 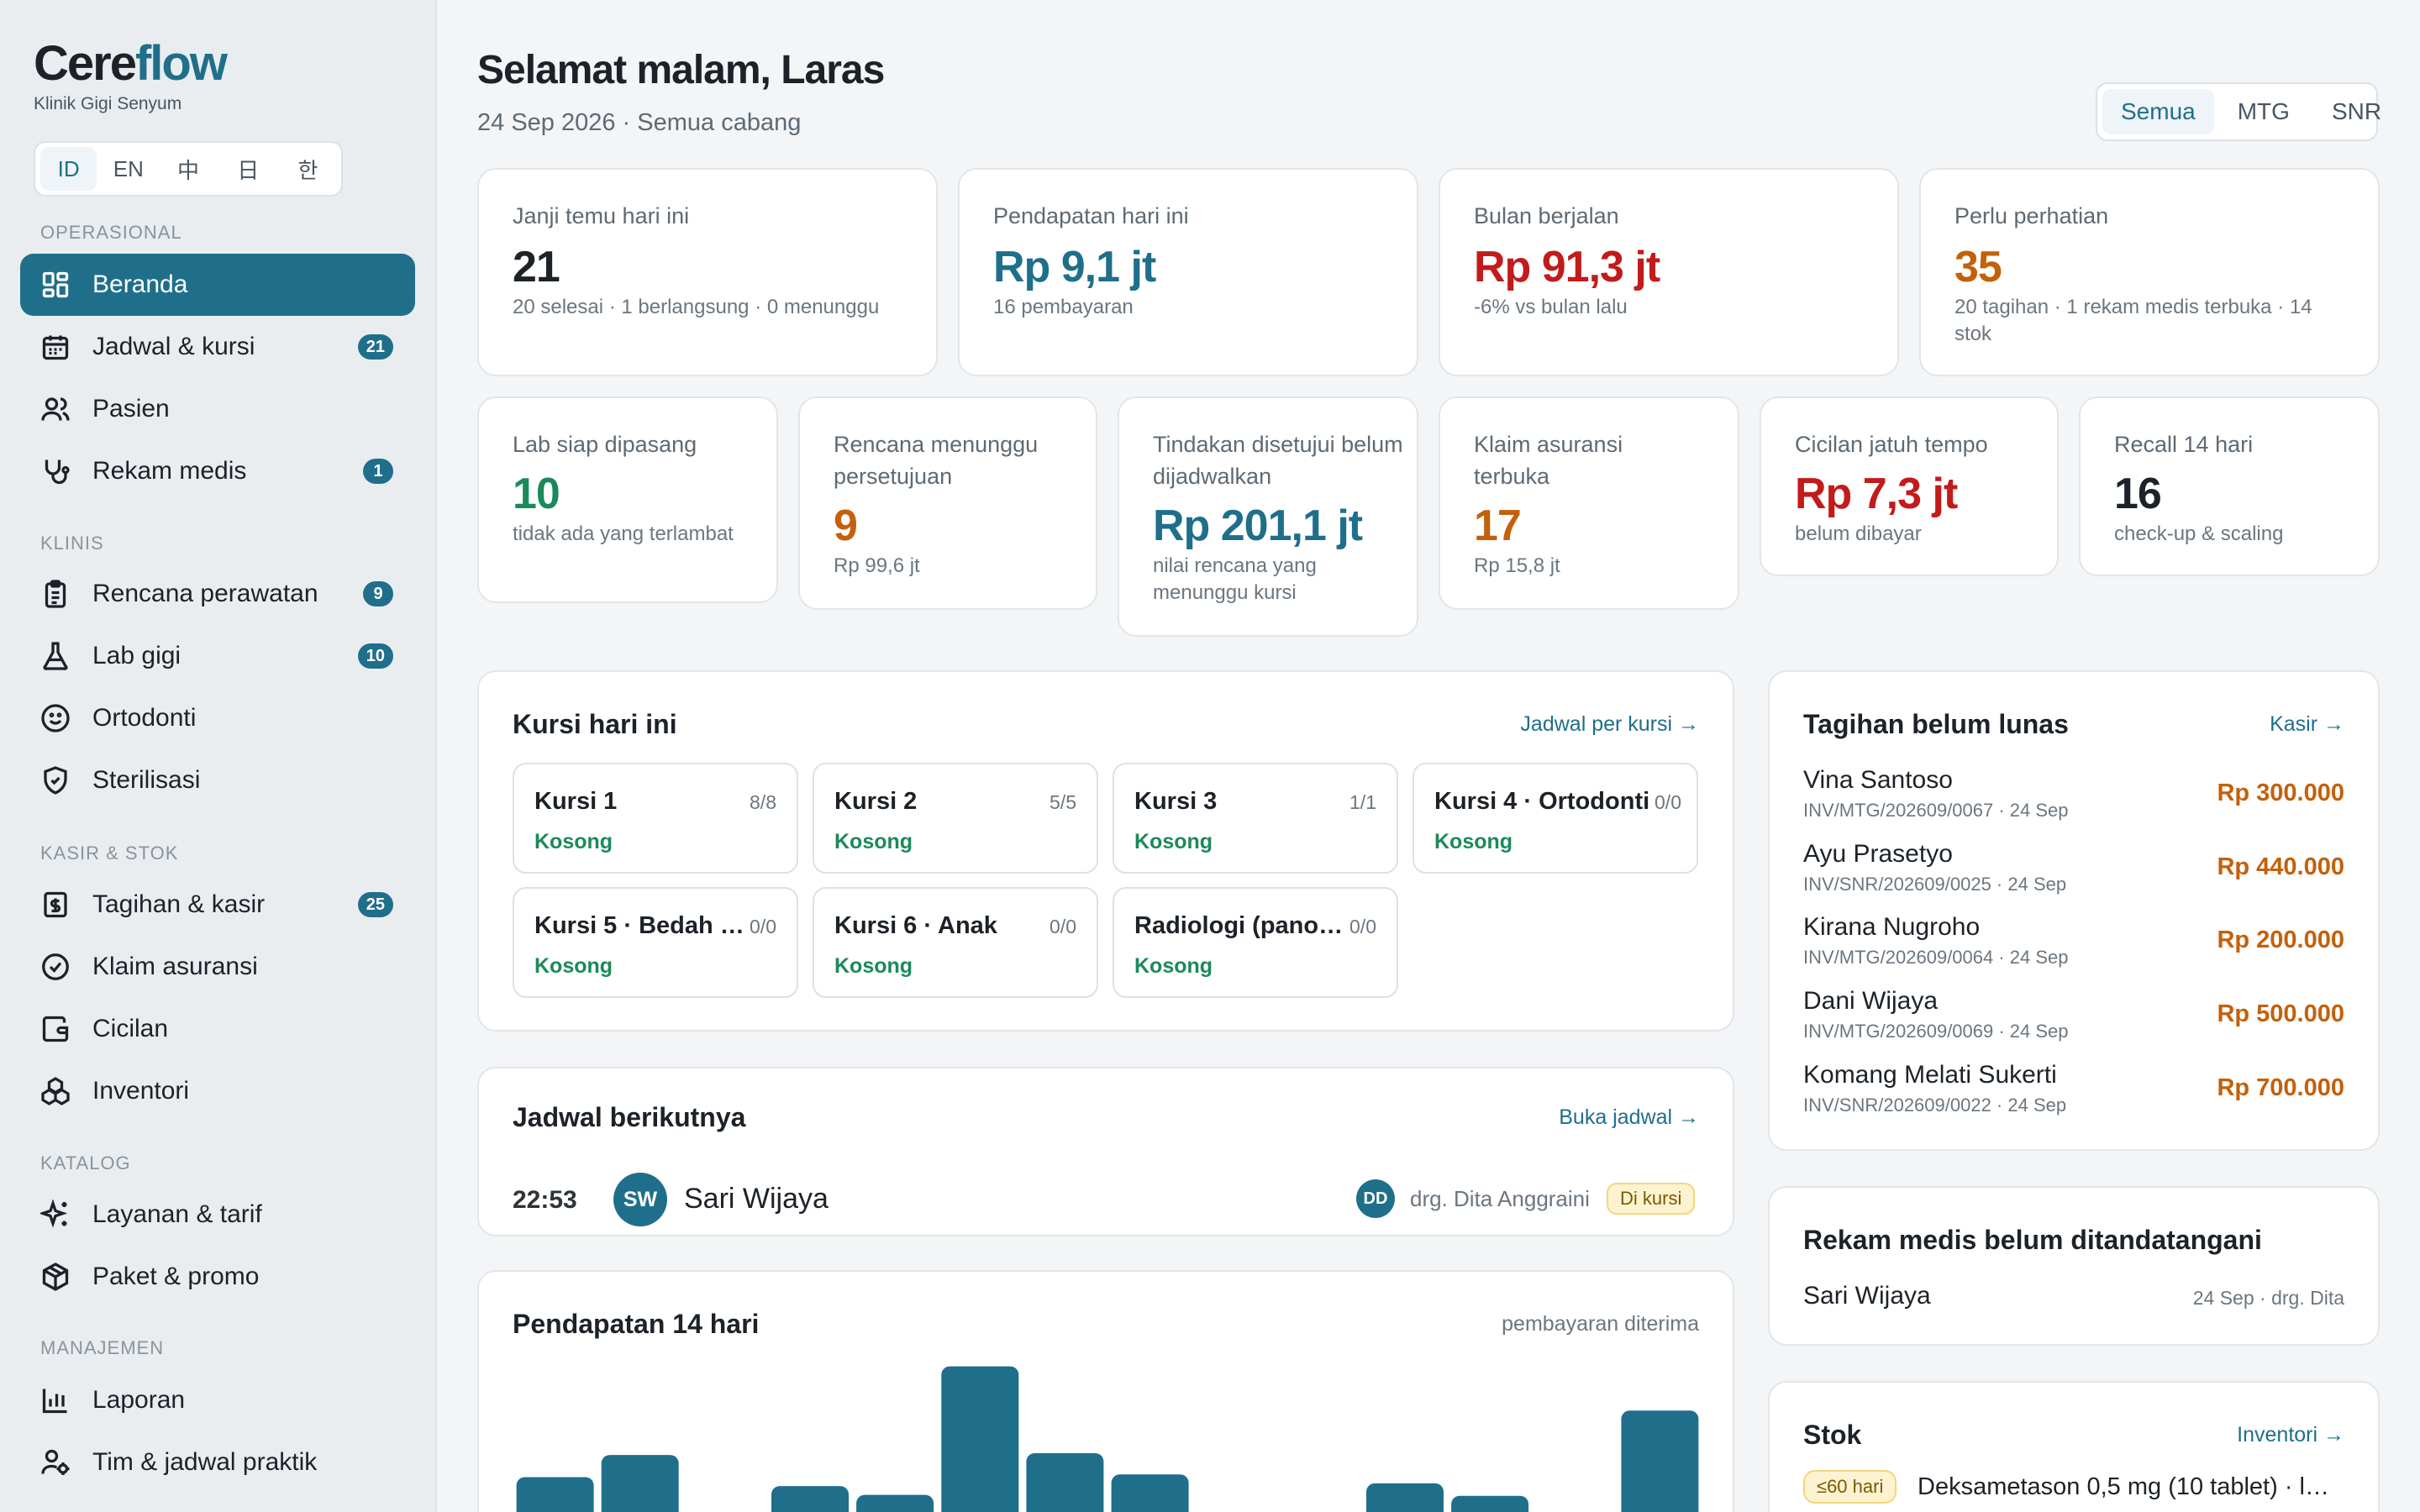 What do you see at coordinates (595, 724) in the screenshot?
I see `panel-title: Kursi hari ini` at bounding box center [595, 724].